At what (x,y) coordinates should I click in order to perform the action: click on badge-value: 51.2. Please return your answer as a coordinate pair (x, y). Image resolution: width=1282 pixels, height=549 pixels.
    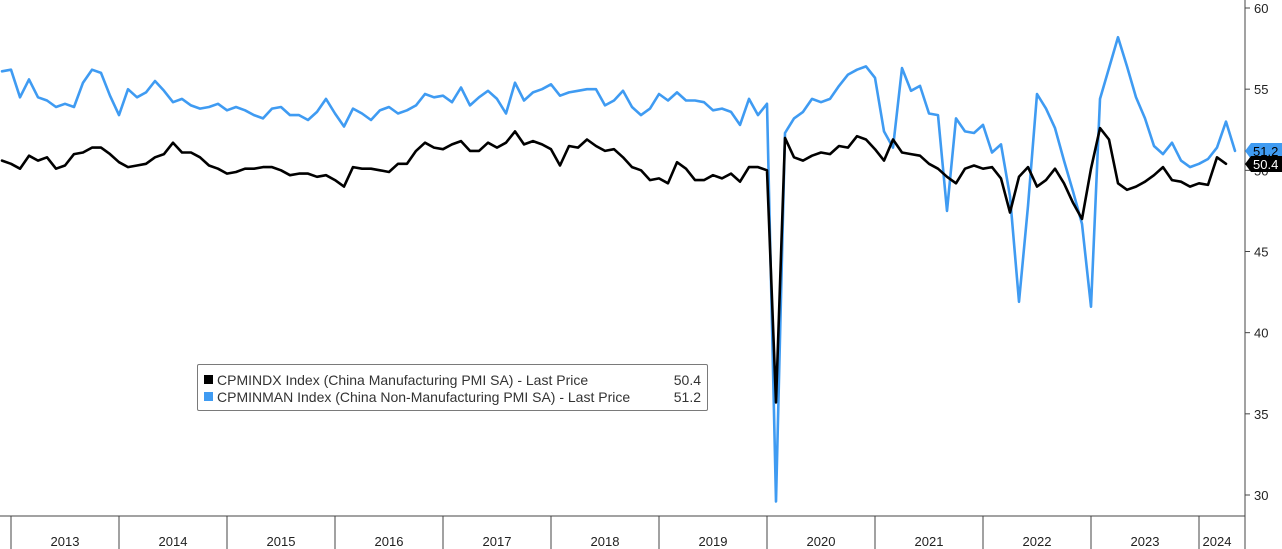
    Looking at the image, I should click on (1265, 151).